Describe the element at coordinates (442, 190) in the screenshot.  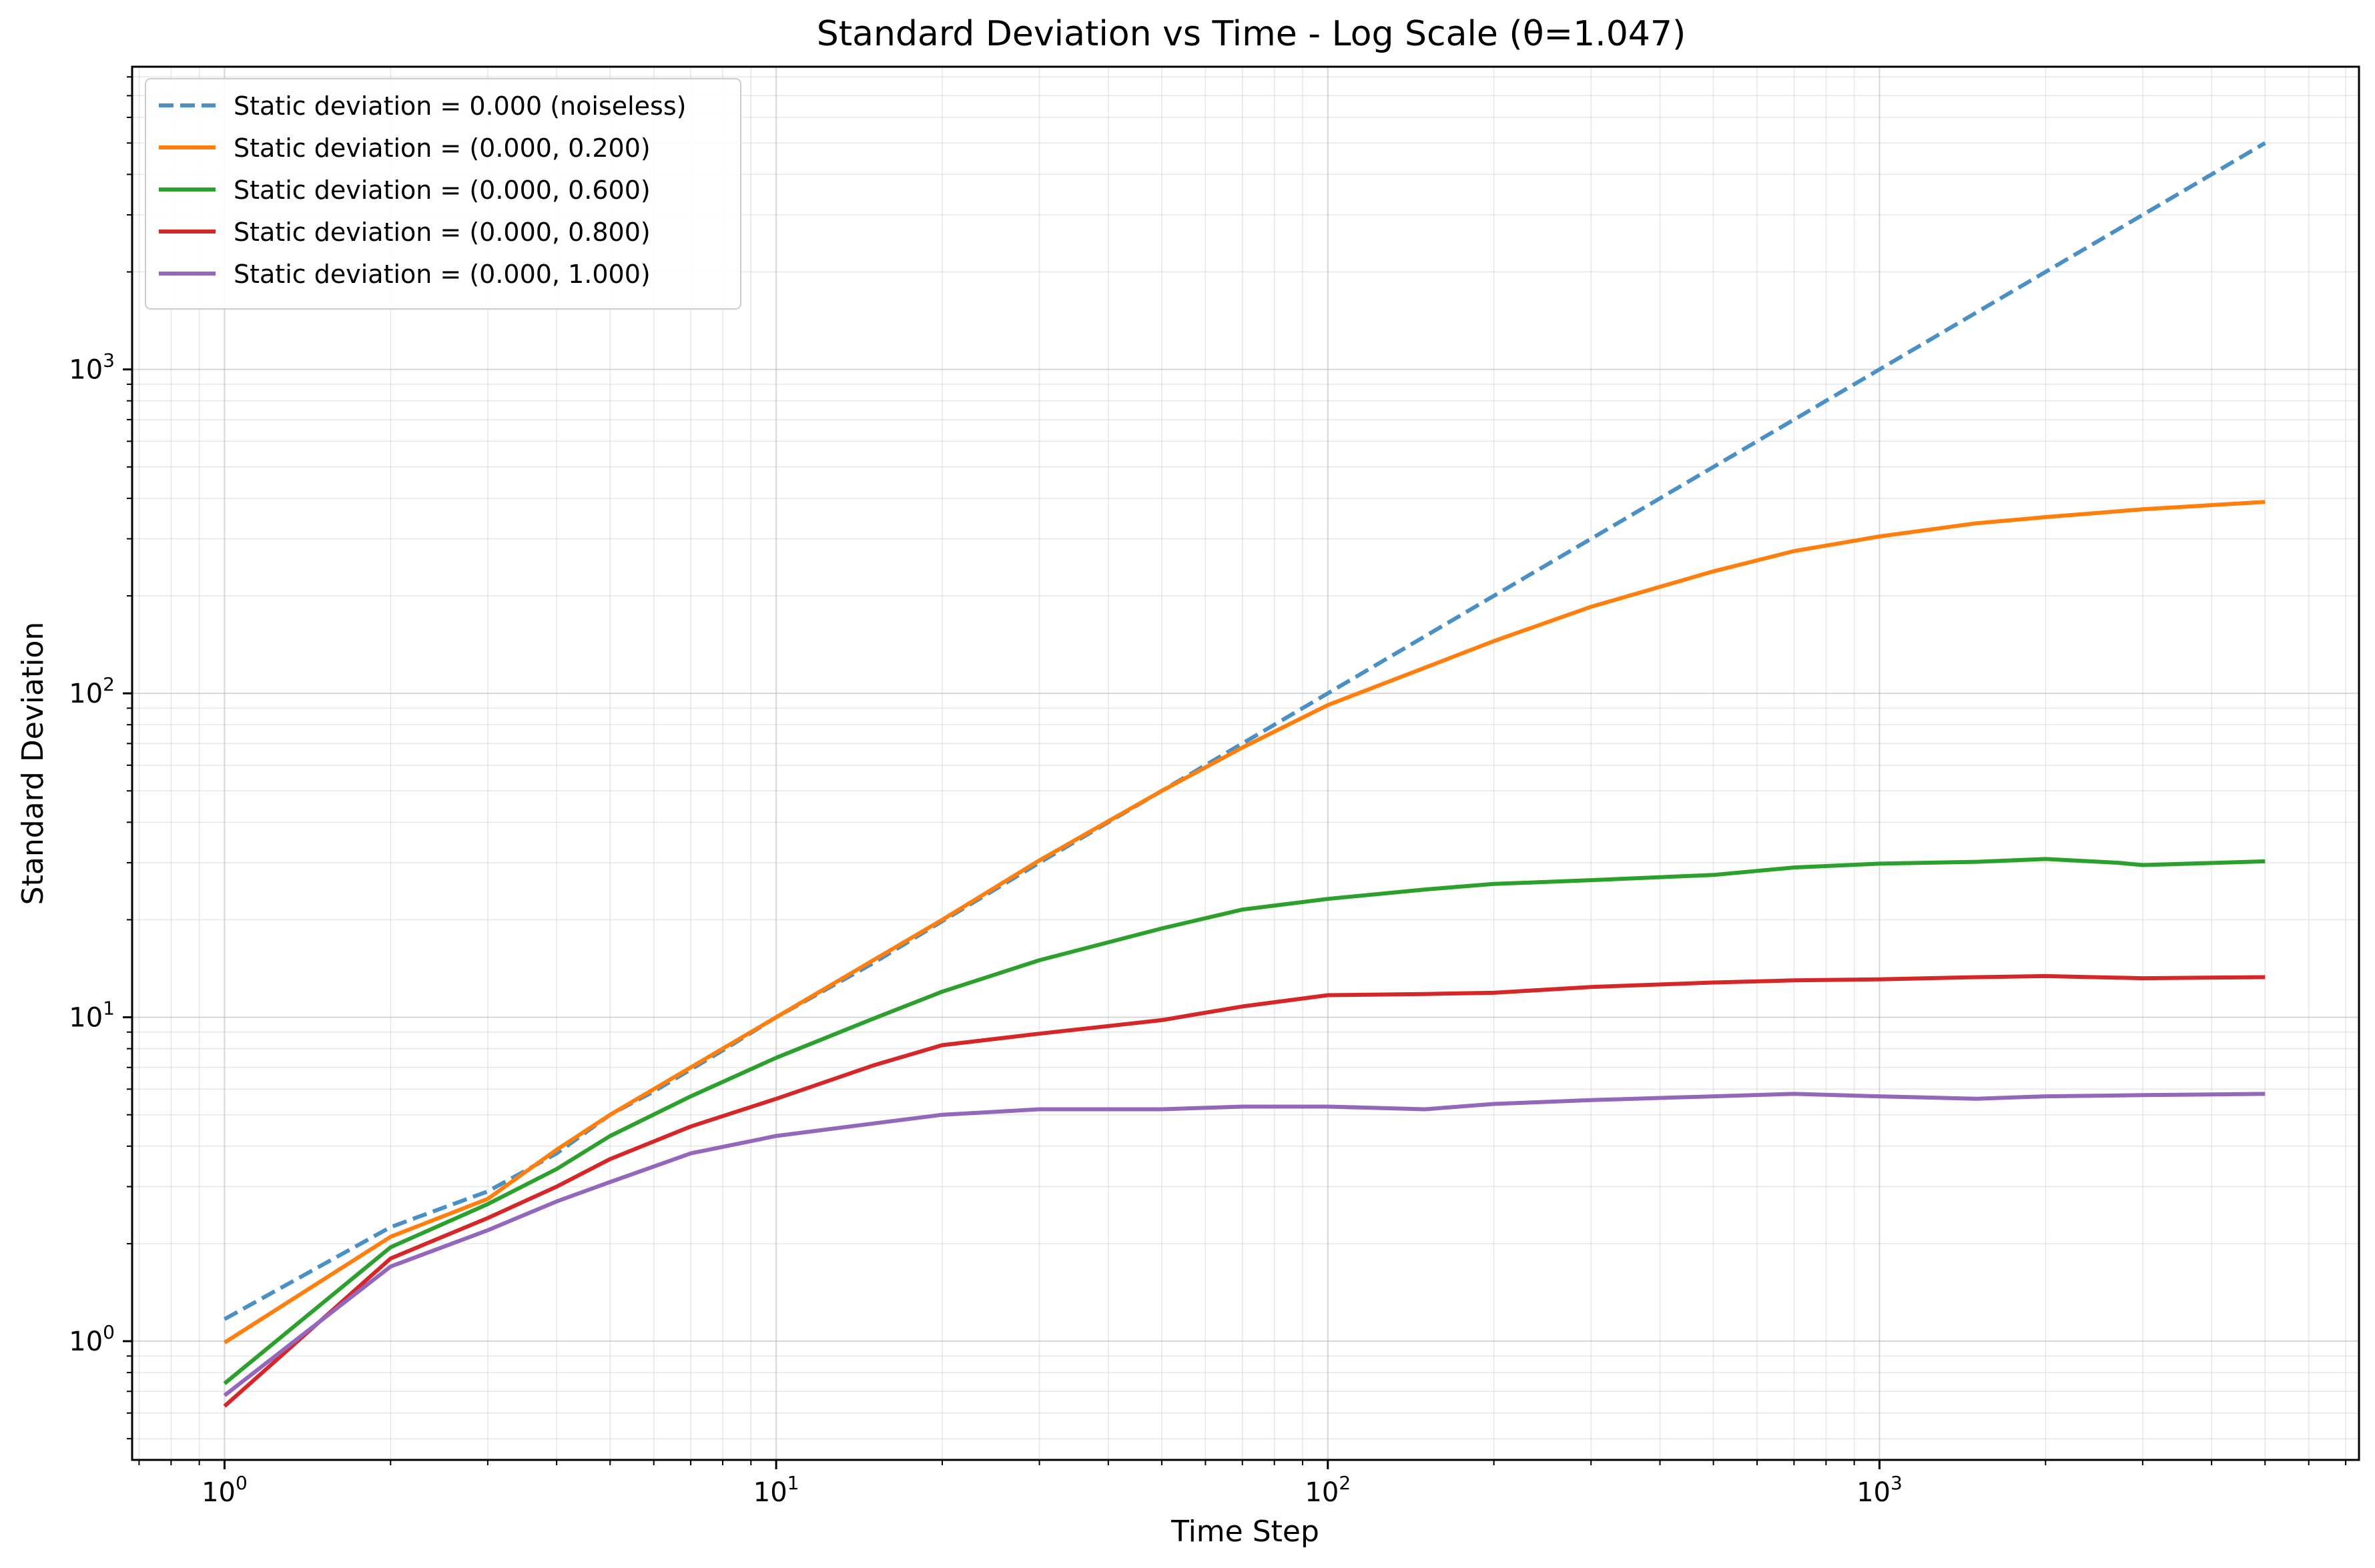
I see `legend-label-3: Static deviation = (0.000, 0.600)` at that location.